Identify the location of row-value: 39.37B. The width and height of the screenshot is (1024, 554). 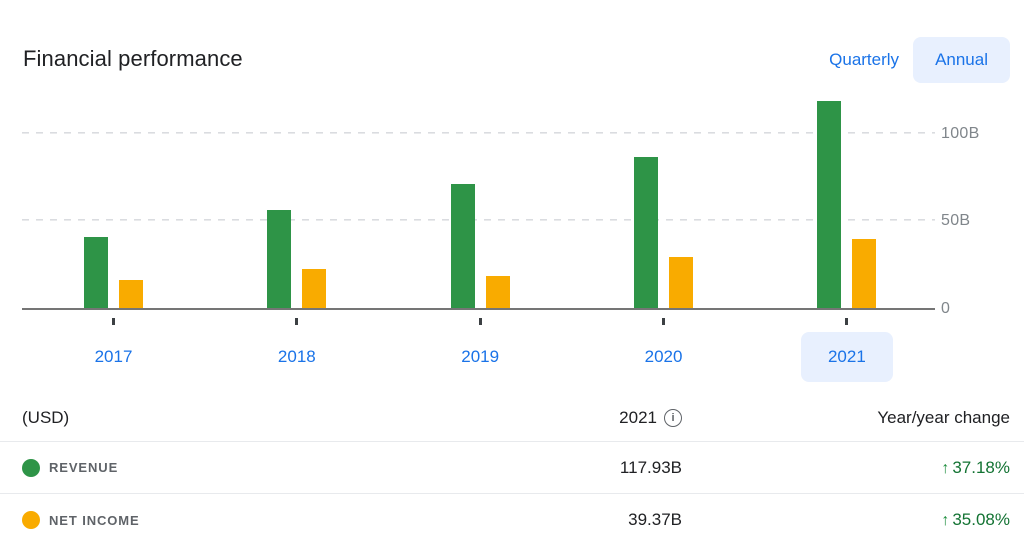
(655, 519).